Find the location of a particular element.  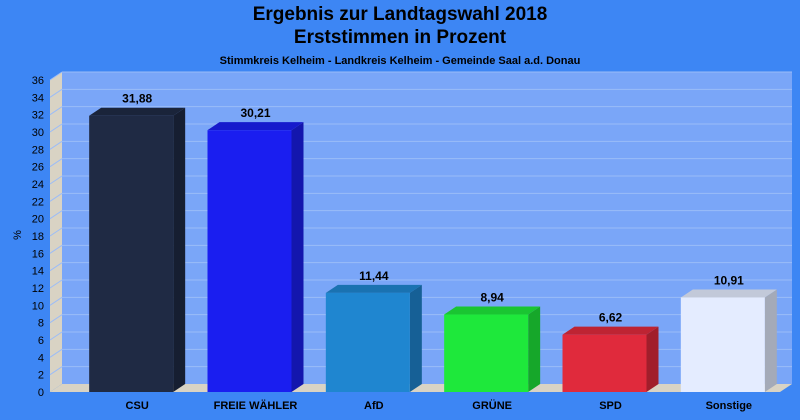

x-tick-label: AfD is located at coordinates (374, 406).